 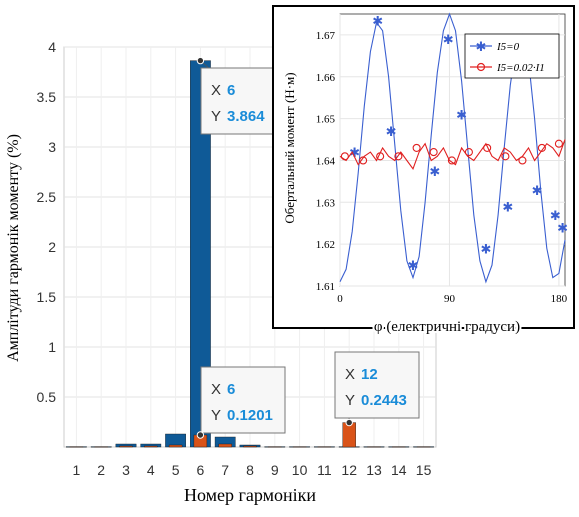 What do you see at coordinates (289, 147) in the screenshot?
I see `inset-y-axis-label: Обертальний момент (Н·м)` at bounding box center [289, 147].